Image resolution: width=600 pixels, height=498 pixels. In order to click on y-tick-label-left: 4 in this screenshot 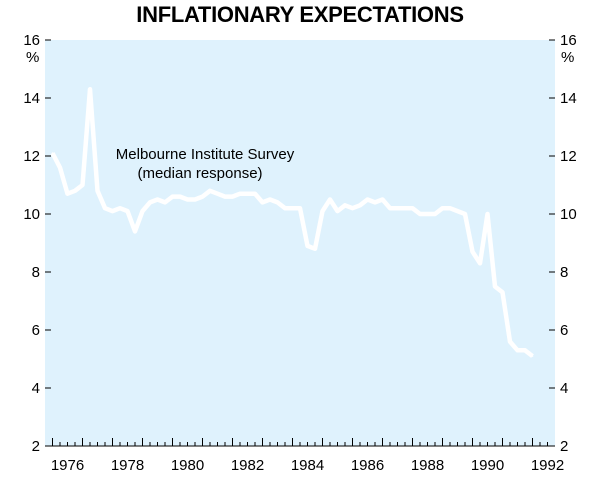, I will do `click(36, 388)`.